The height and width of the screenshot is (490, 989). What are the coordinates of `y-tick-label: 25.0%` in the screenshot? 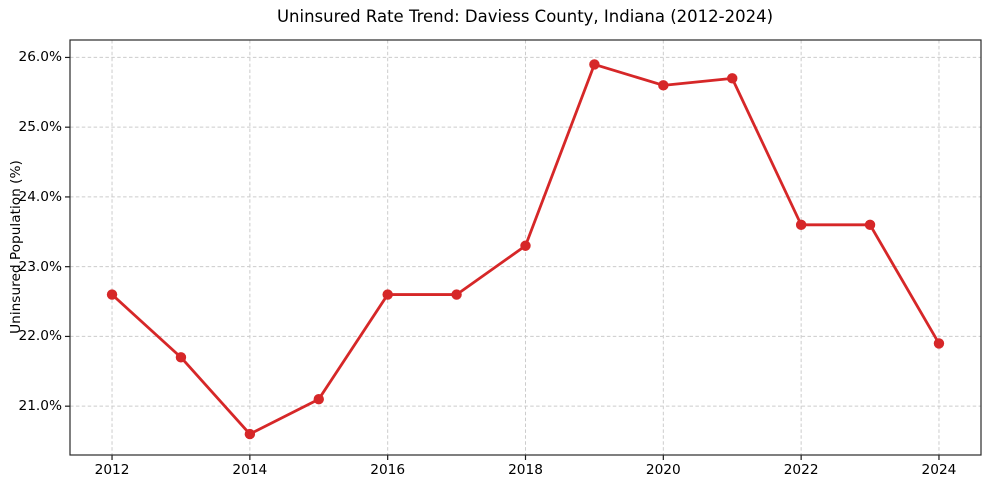 It's located at (40, 127).